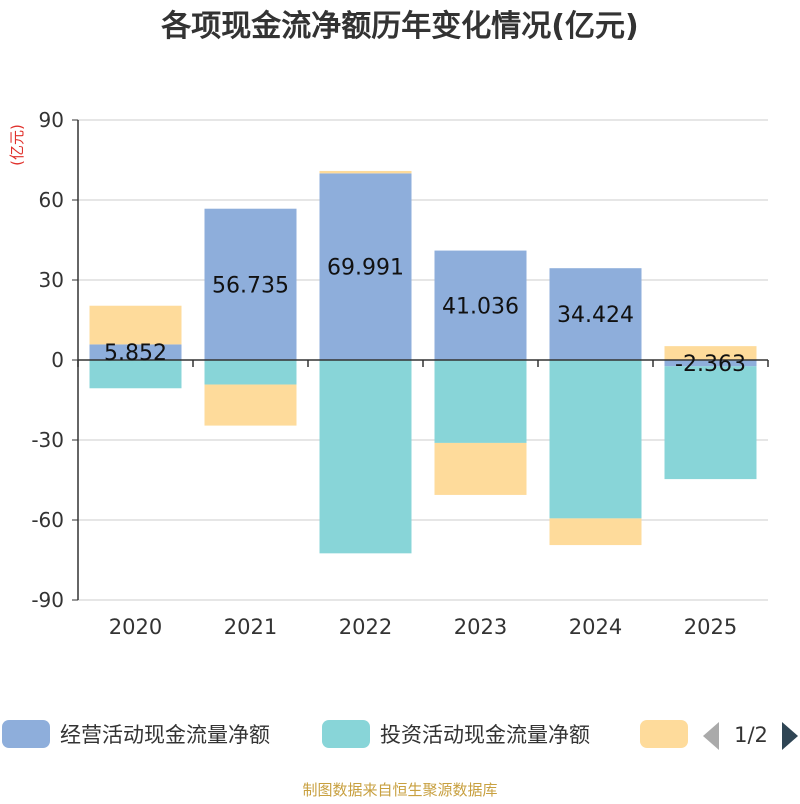  I want to click on data-label: 56.735, so click(250, 285).